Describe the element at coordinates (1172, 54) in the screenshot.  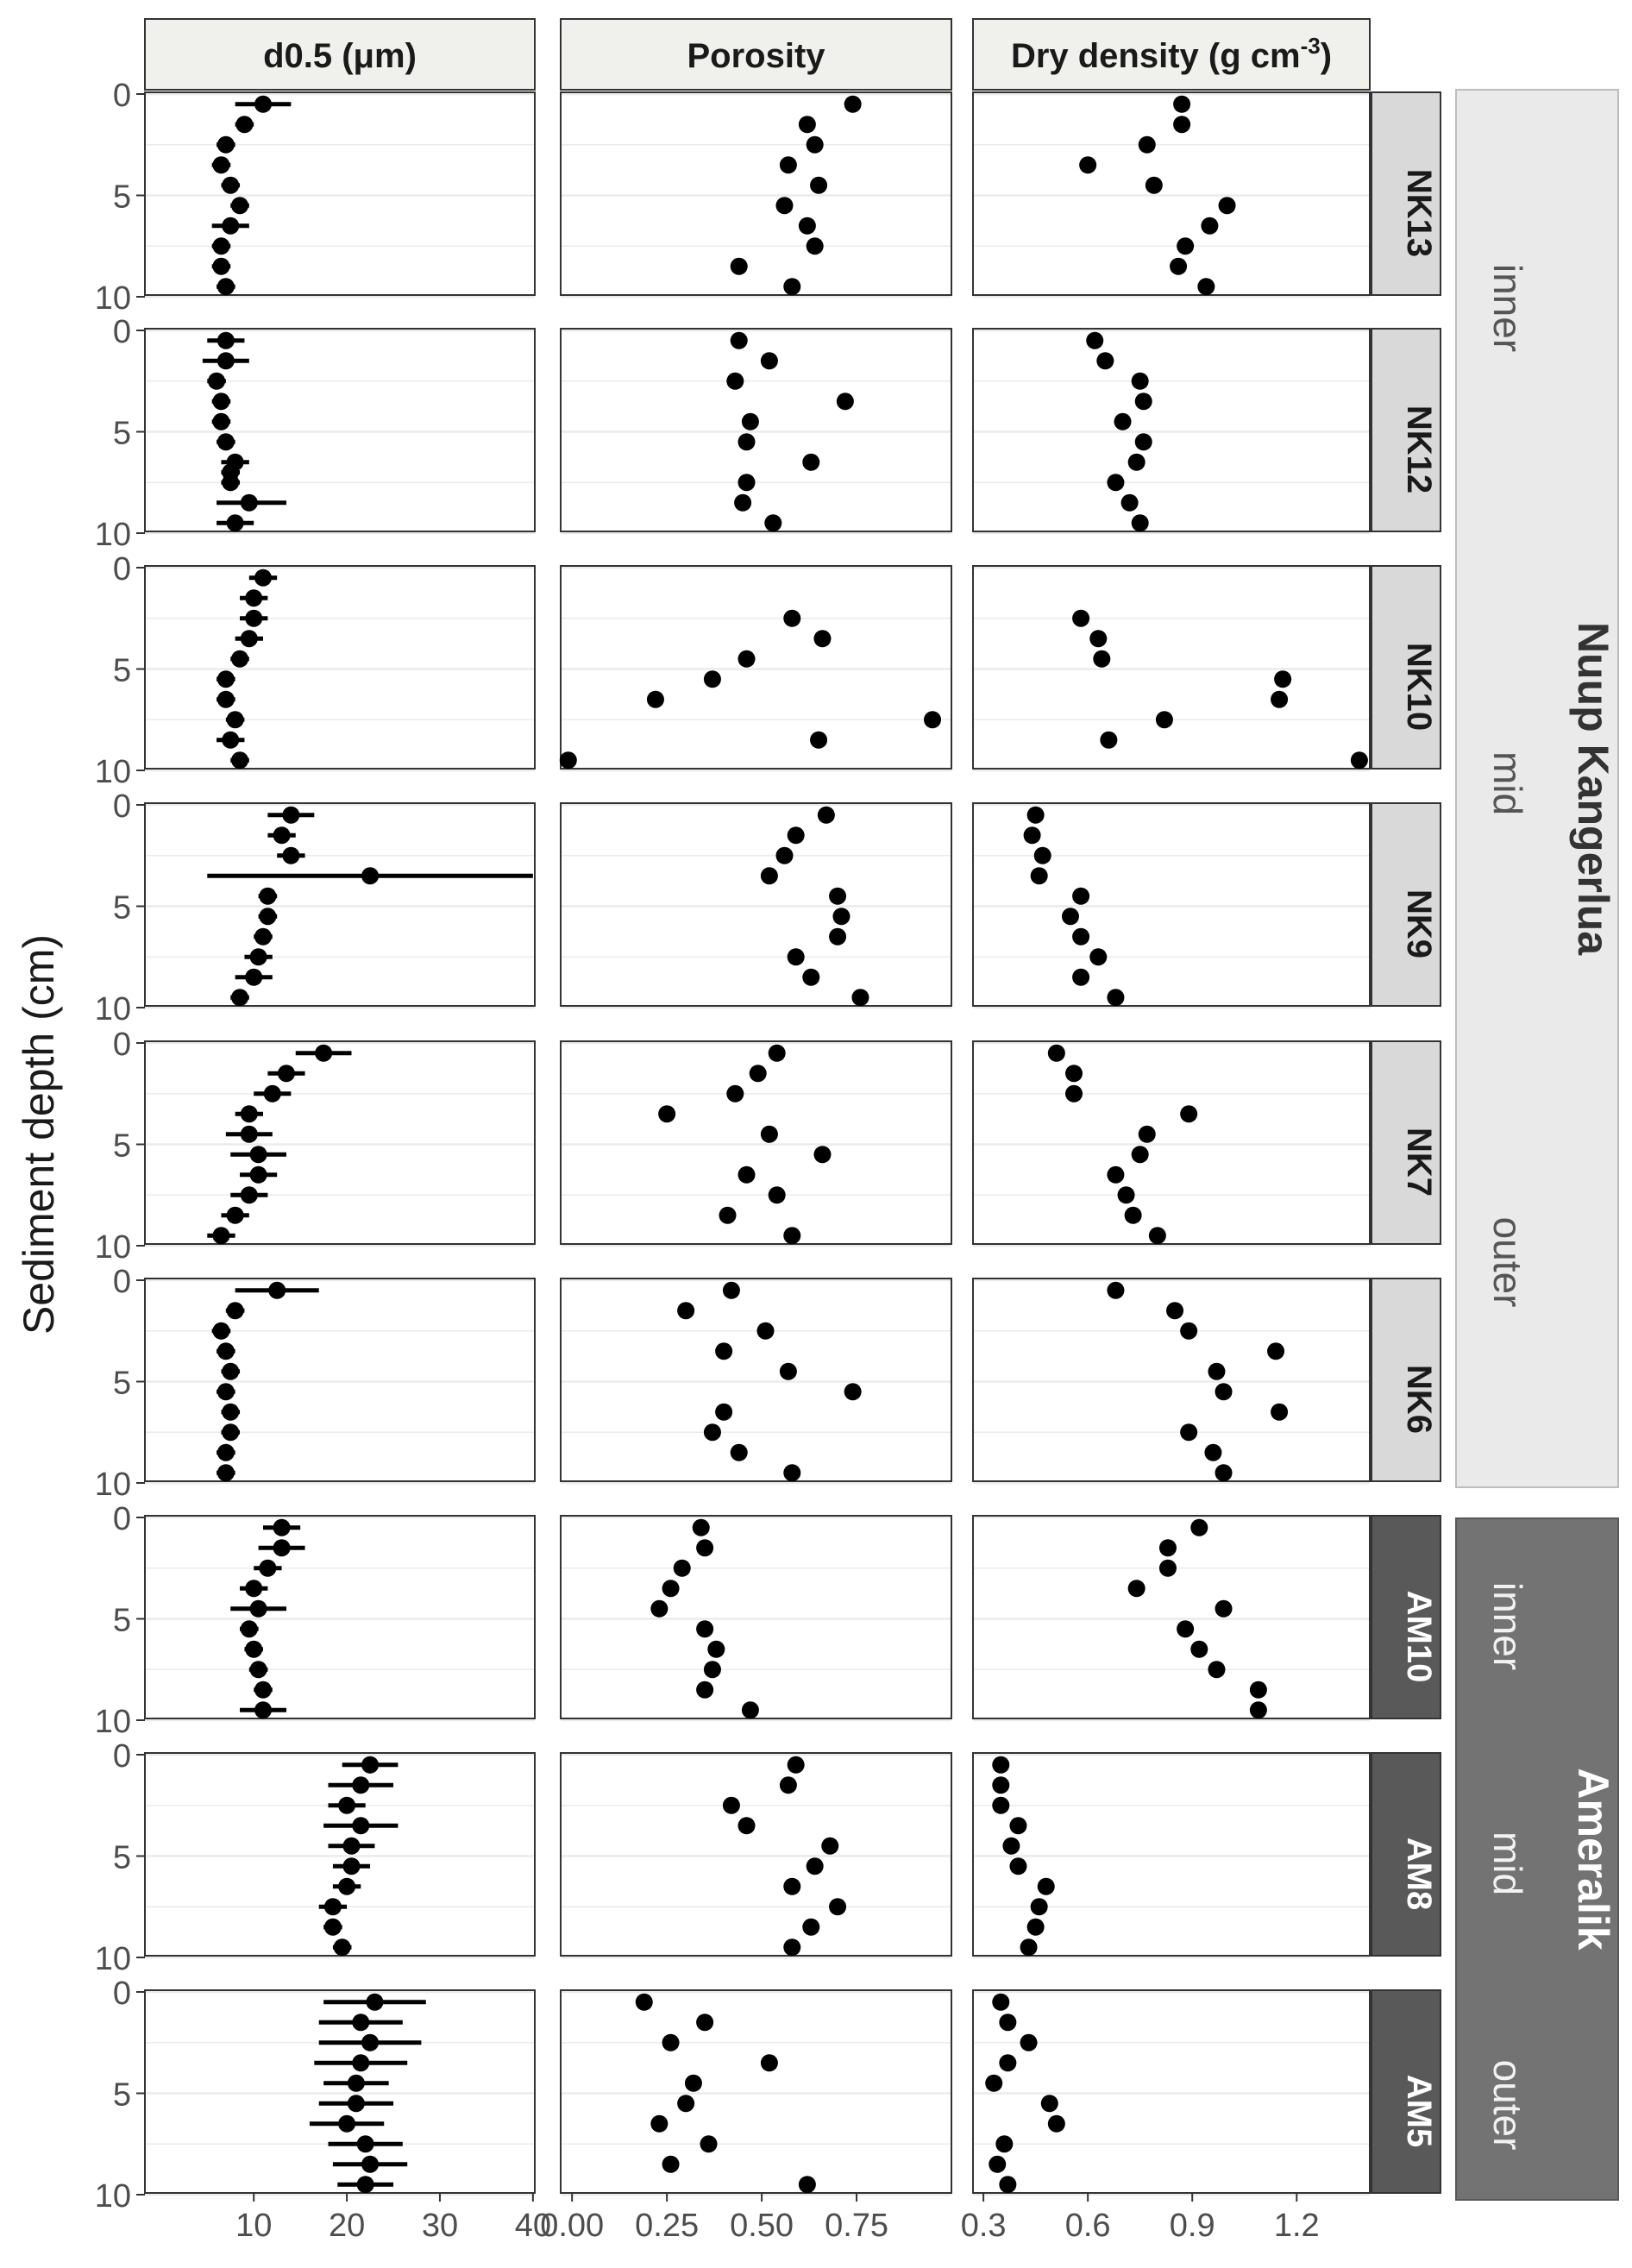
I see `column-strip-label: Dry density (g cm-3)` at that location.